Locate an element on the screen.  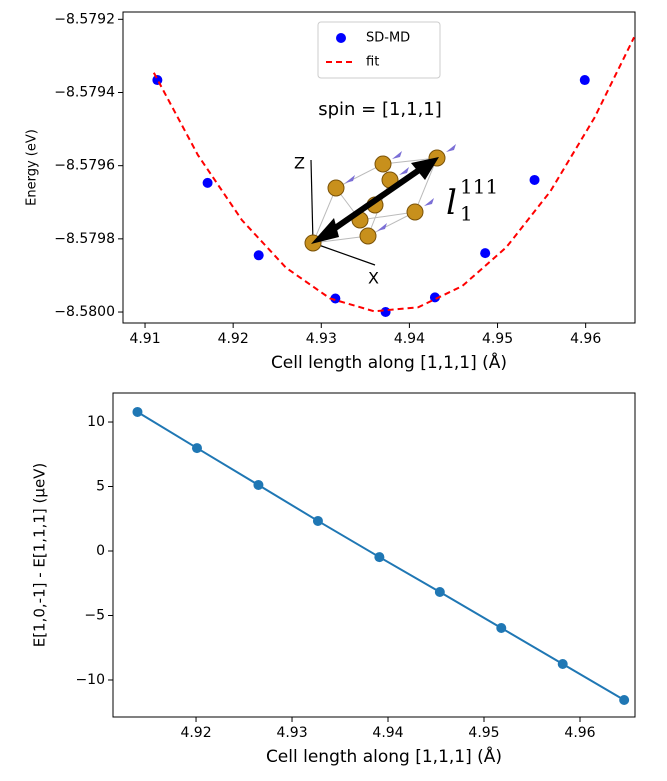
axis-label-z: Z is located at coordinates (299, 163).